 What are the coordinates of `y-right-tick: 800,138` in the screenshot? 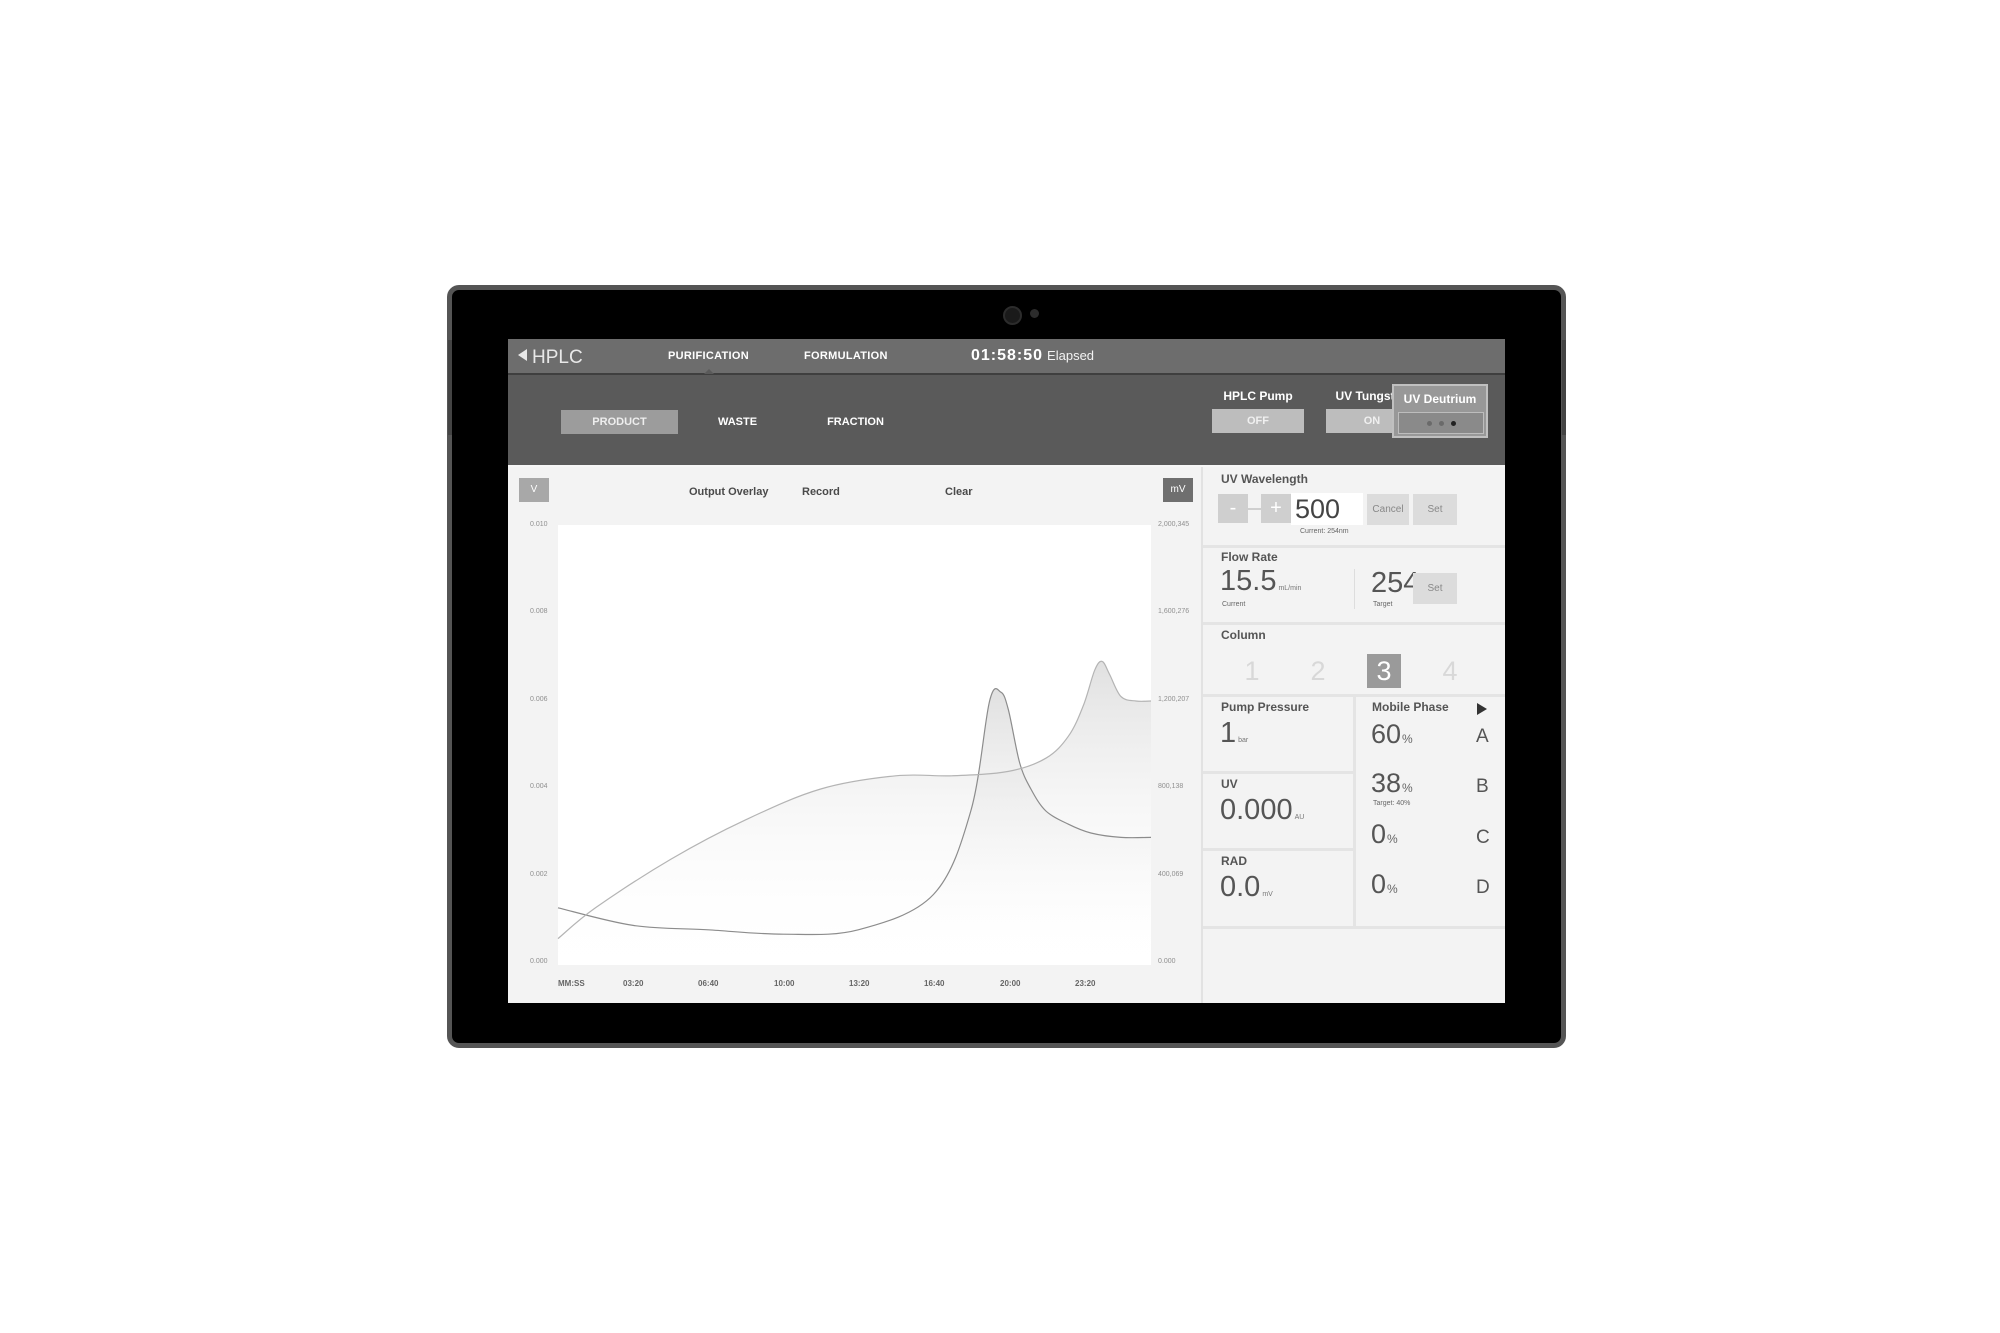 It's located at (1171, 786).